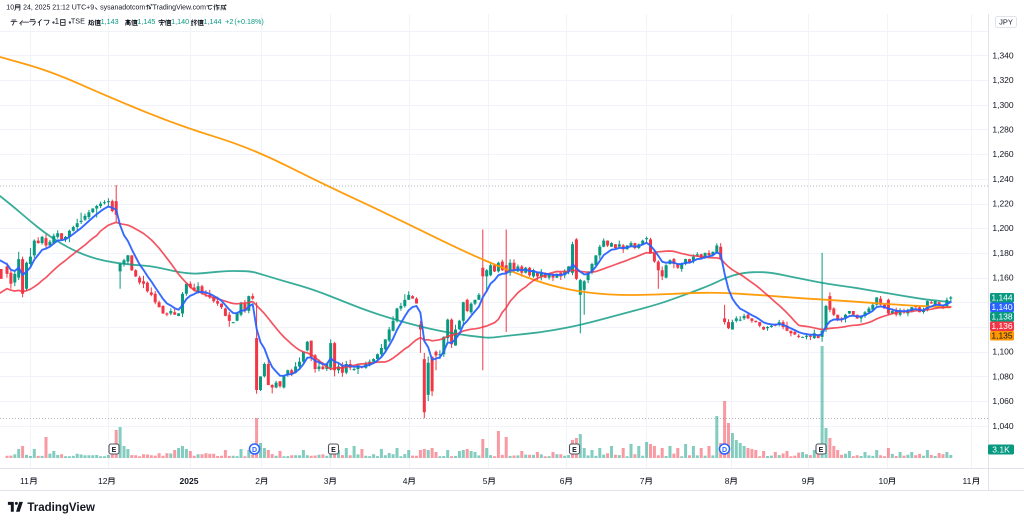 This screenshot has height=524, width=1024. I want to click on svg-text: 1,300, so click(1003, 105).